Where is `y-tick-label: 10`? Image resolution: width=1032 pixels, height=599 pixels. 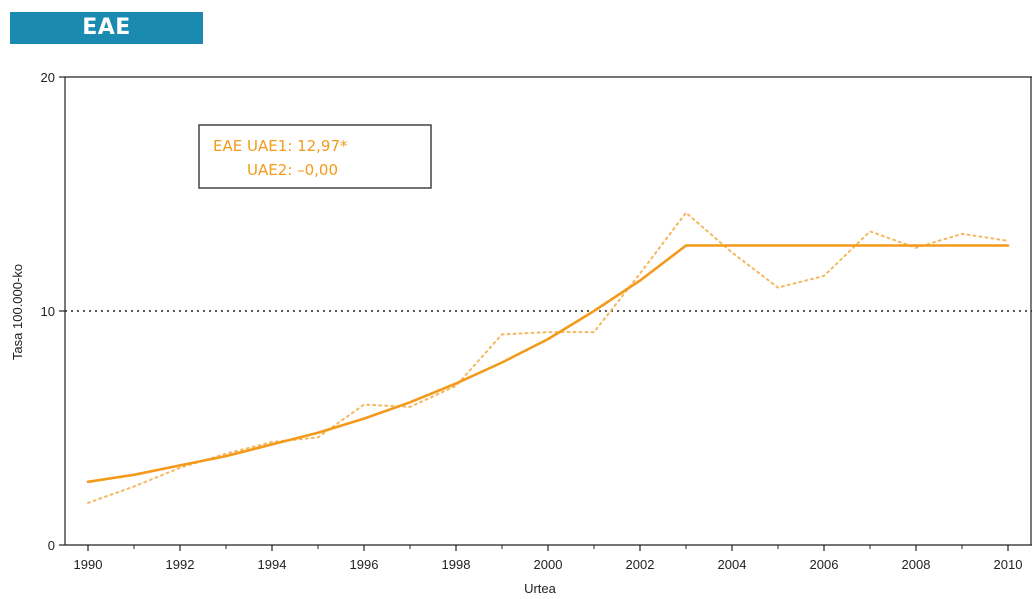 y-tick-label: 10 is located at coordinates (48, 311).